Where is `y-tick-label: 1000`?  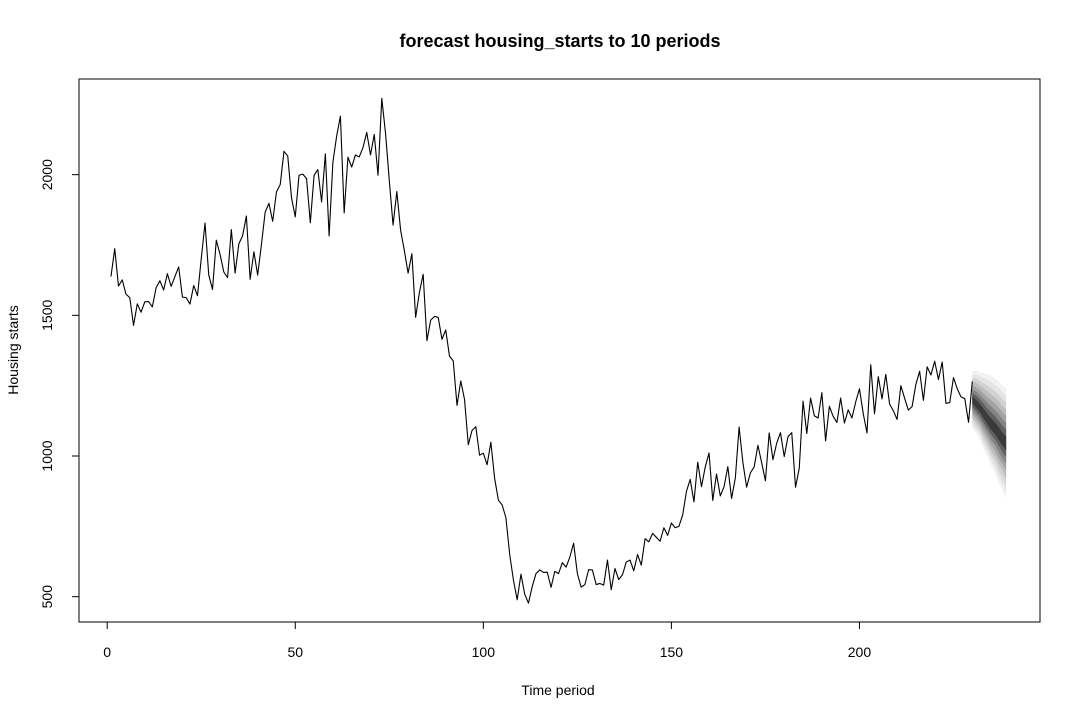
y-tick-label: 1000 is located at coordinates (47, 455).